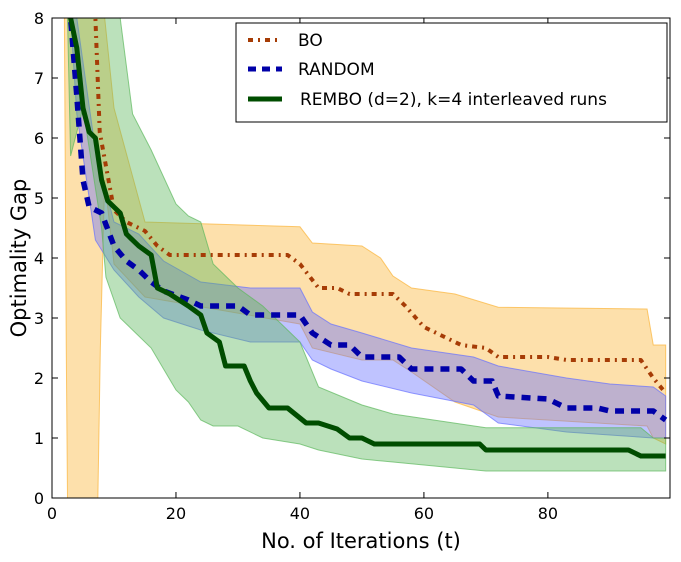 Image resolution: width=681 pixels, height=562 pixels. I want to click on x-tick-label: 20, so click(176, 513).